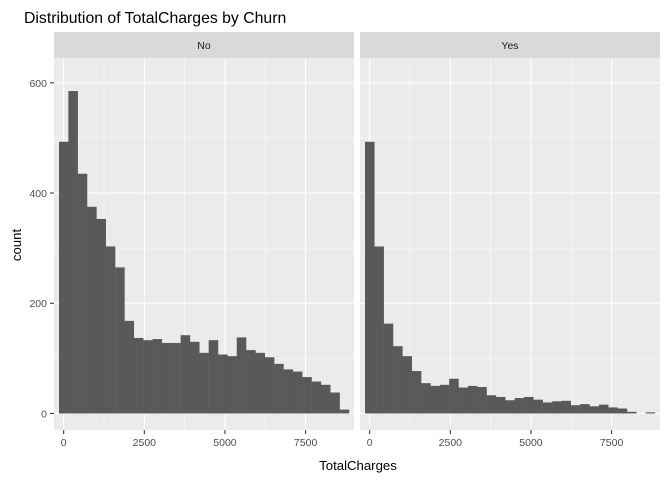 This screenshot has width=672, height=480. What do you see at coordinates (41, 249) in the screenshot?
I see `y-axis: 0 200 400 600` at bounding box center [41, 249].